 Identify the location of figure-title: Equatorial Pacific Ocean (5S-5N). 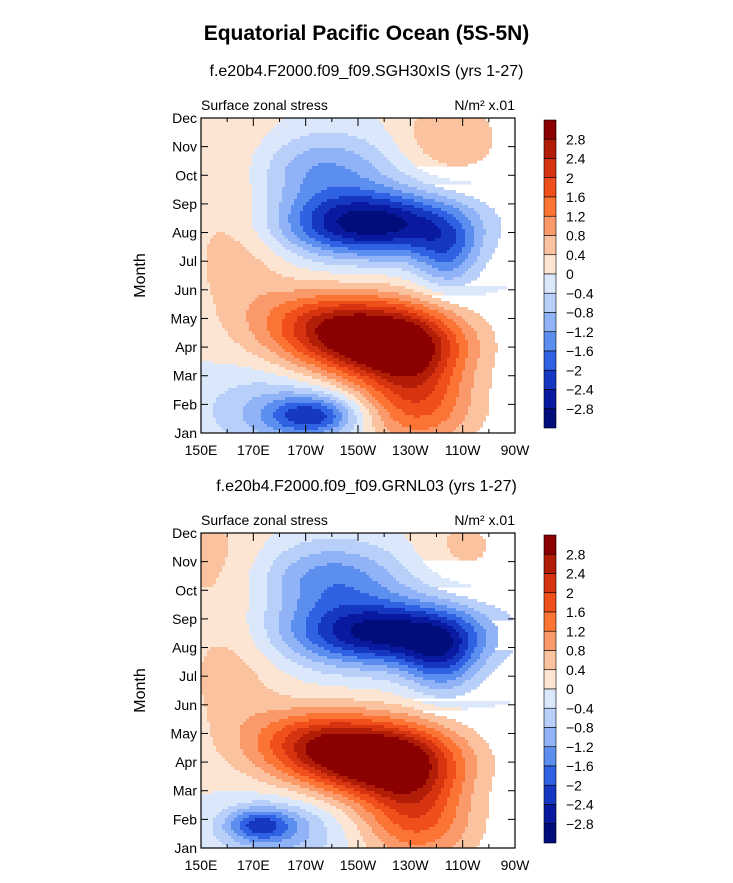
(366, 33).